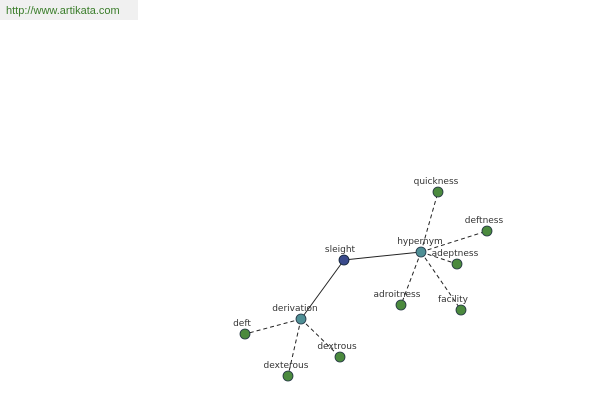  What do you see at coordinates (484, 221) in the screenshot?
I see `node-label: deftness` at bounding box center [484, 221].